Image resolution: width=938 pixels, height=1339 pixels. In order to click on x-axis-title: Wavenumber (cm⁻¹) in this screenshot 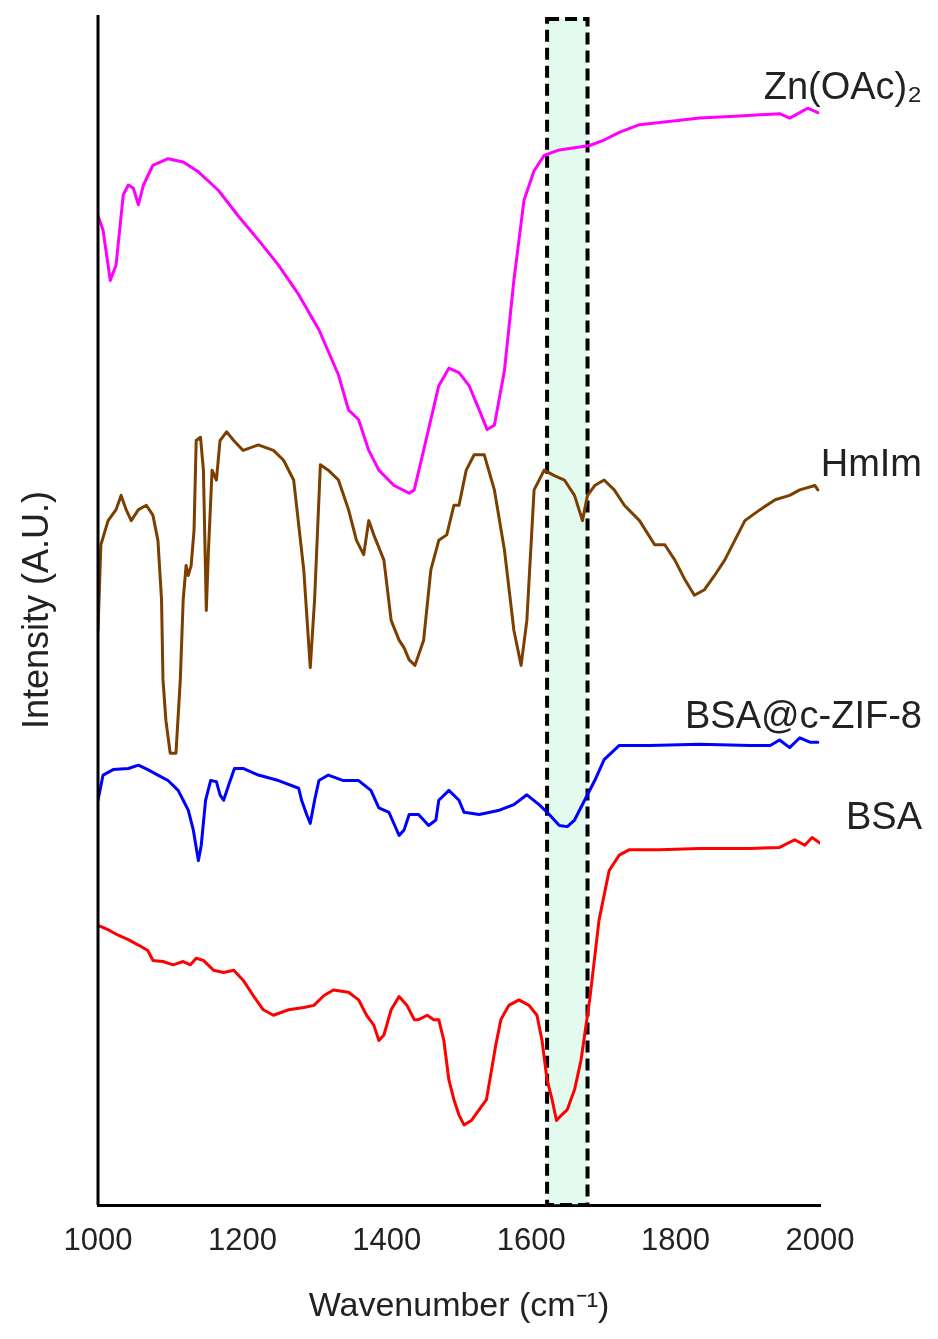, I will do `click(459, 1303)`.